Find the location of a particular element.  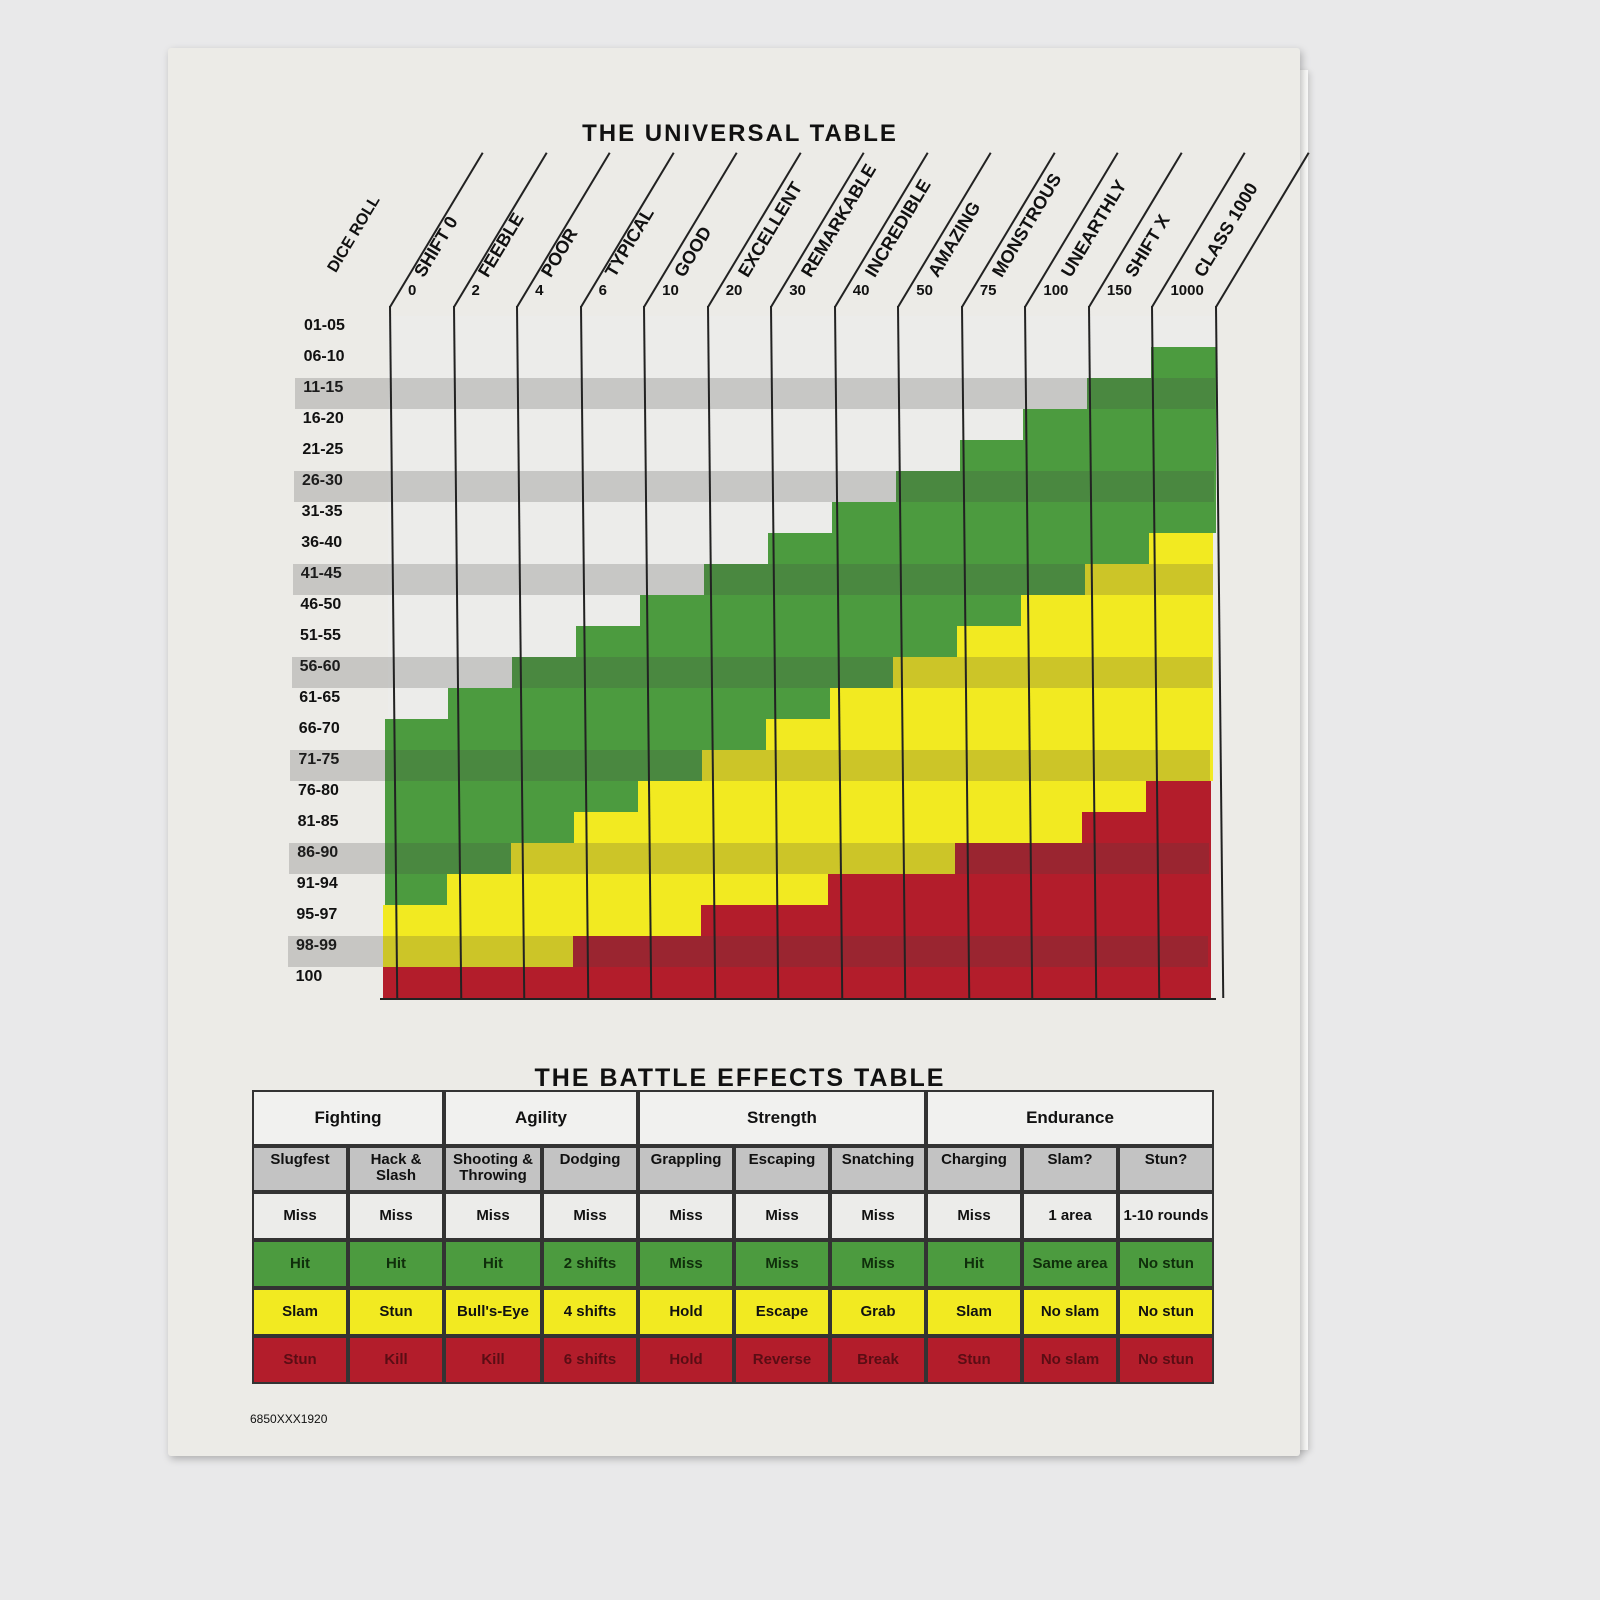

dice-roll-label: 95-97 is located at coordinates (317, 914).